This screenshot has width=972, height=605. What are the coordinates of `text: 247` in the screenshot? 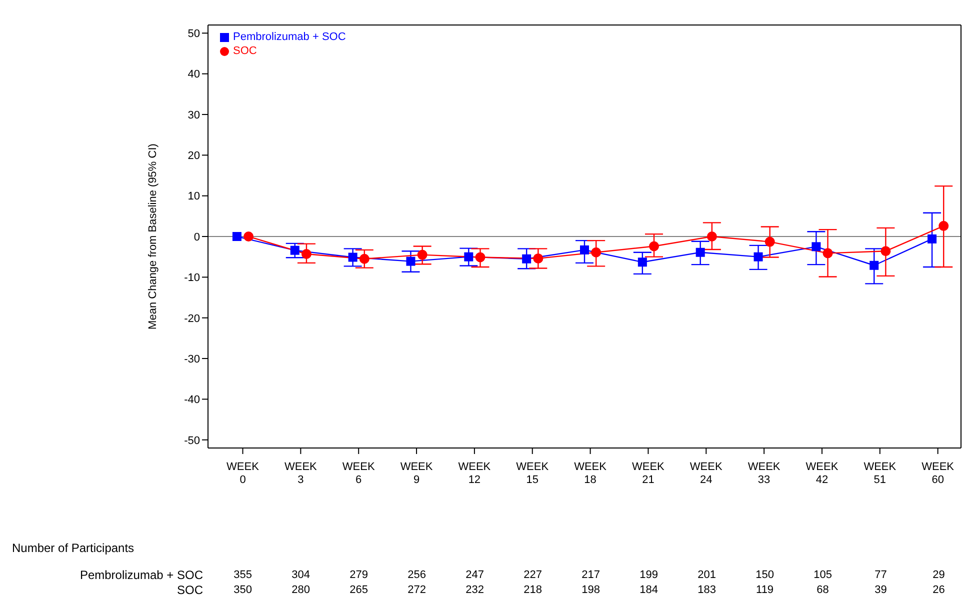 It's located at (474, 575).